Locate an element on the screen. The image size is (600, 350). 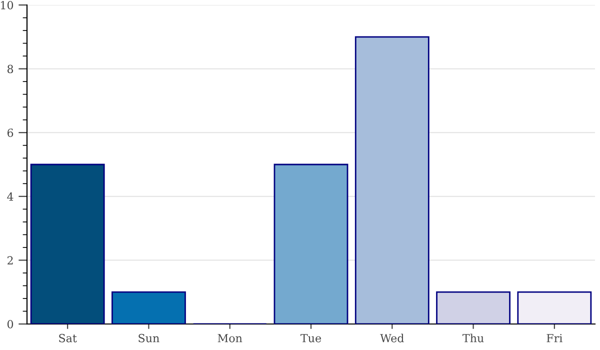
x-tick-label: Thu is located at coordinates (473, 338).